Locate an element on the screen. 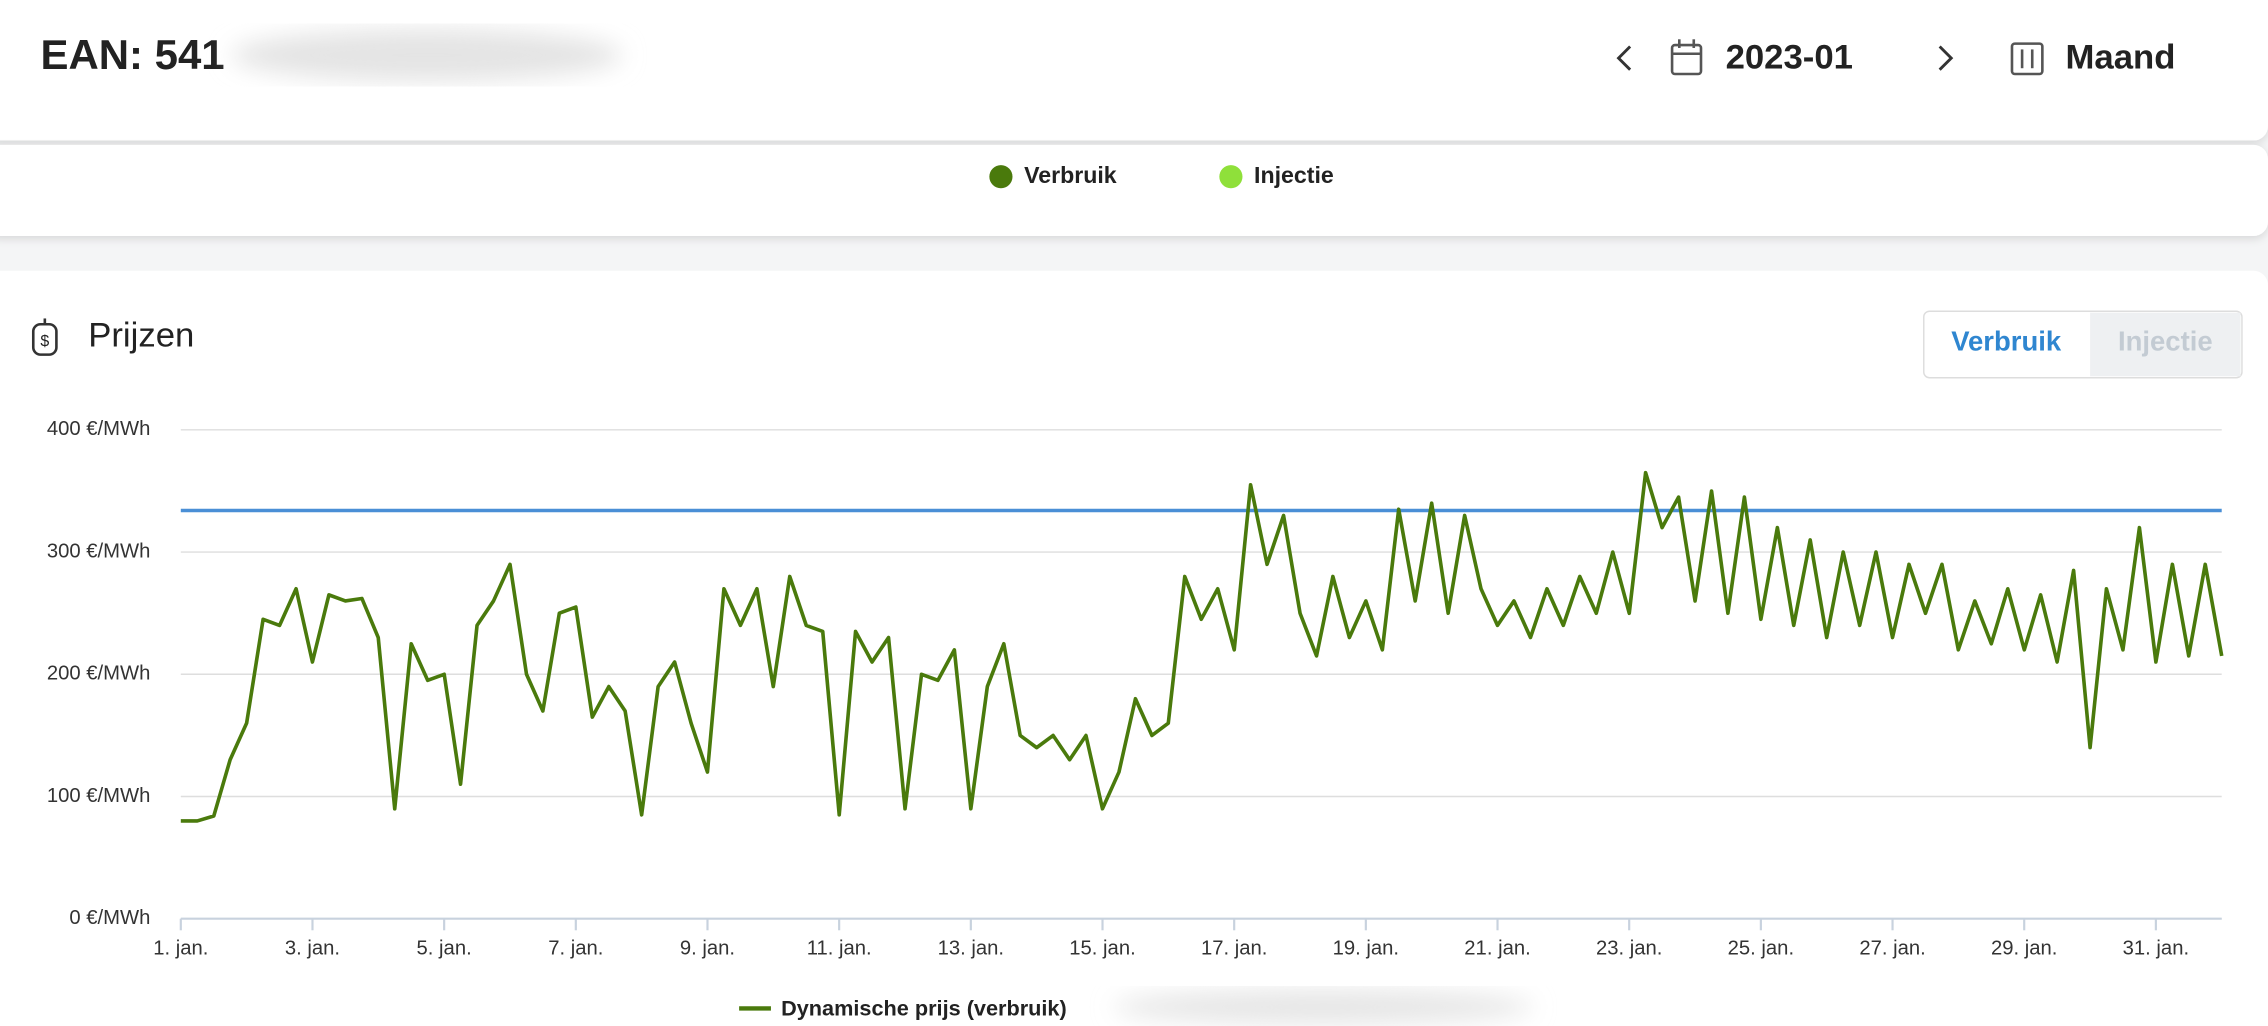 The height and width of the screenshot is (1026, 2268). x-tick-label: 9. jan. is located at coordinates (707, 948).